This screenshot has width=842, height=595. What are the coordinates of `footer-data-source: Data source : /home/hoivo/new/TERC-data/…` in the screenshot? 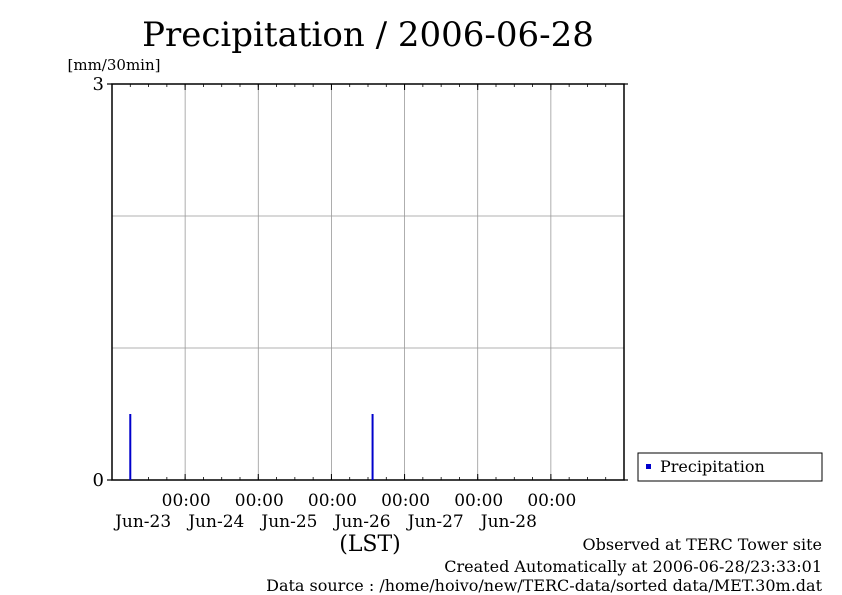 It's located at (544, 585).